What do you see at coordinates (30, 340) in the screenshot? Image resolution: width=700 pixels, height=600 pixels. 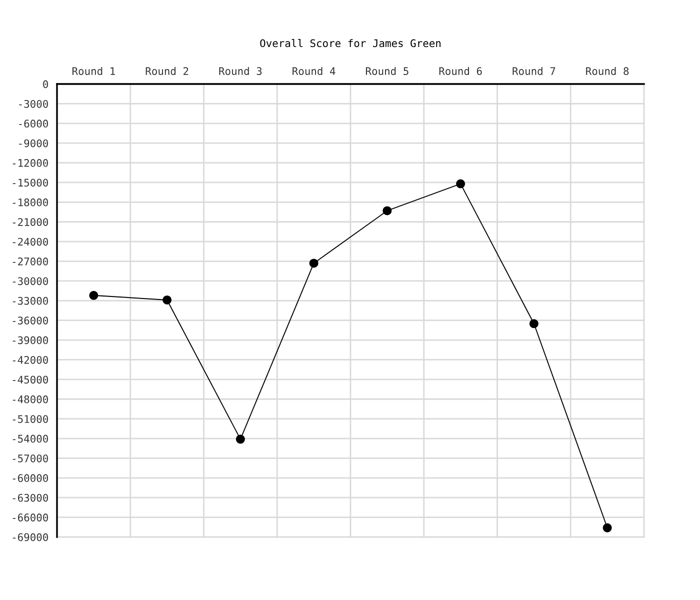 I see `y-tick-label: -39000` at bounding box center [30, 340].